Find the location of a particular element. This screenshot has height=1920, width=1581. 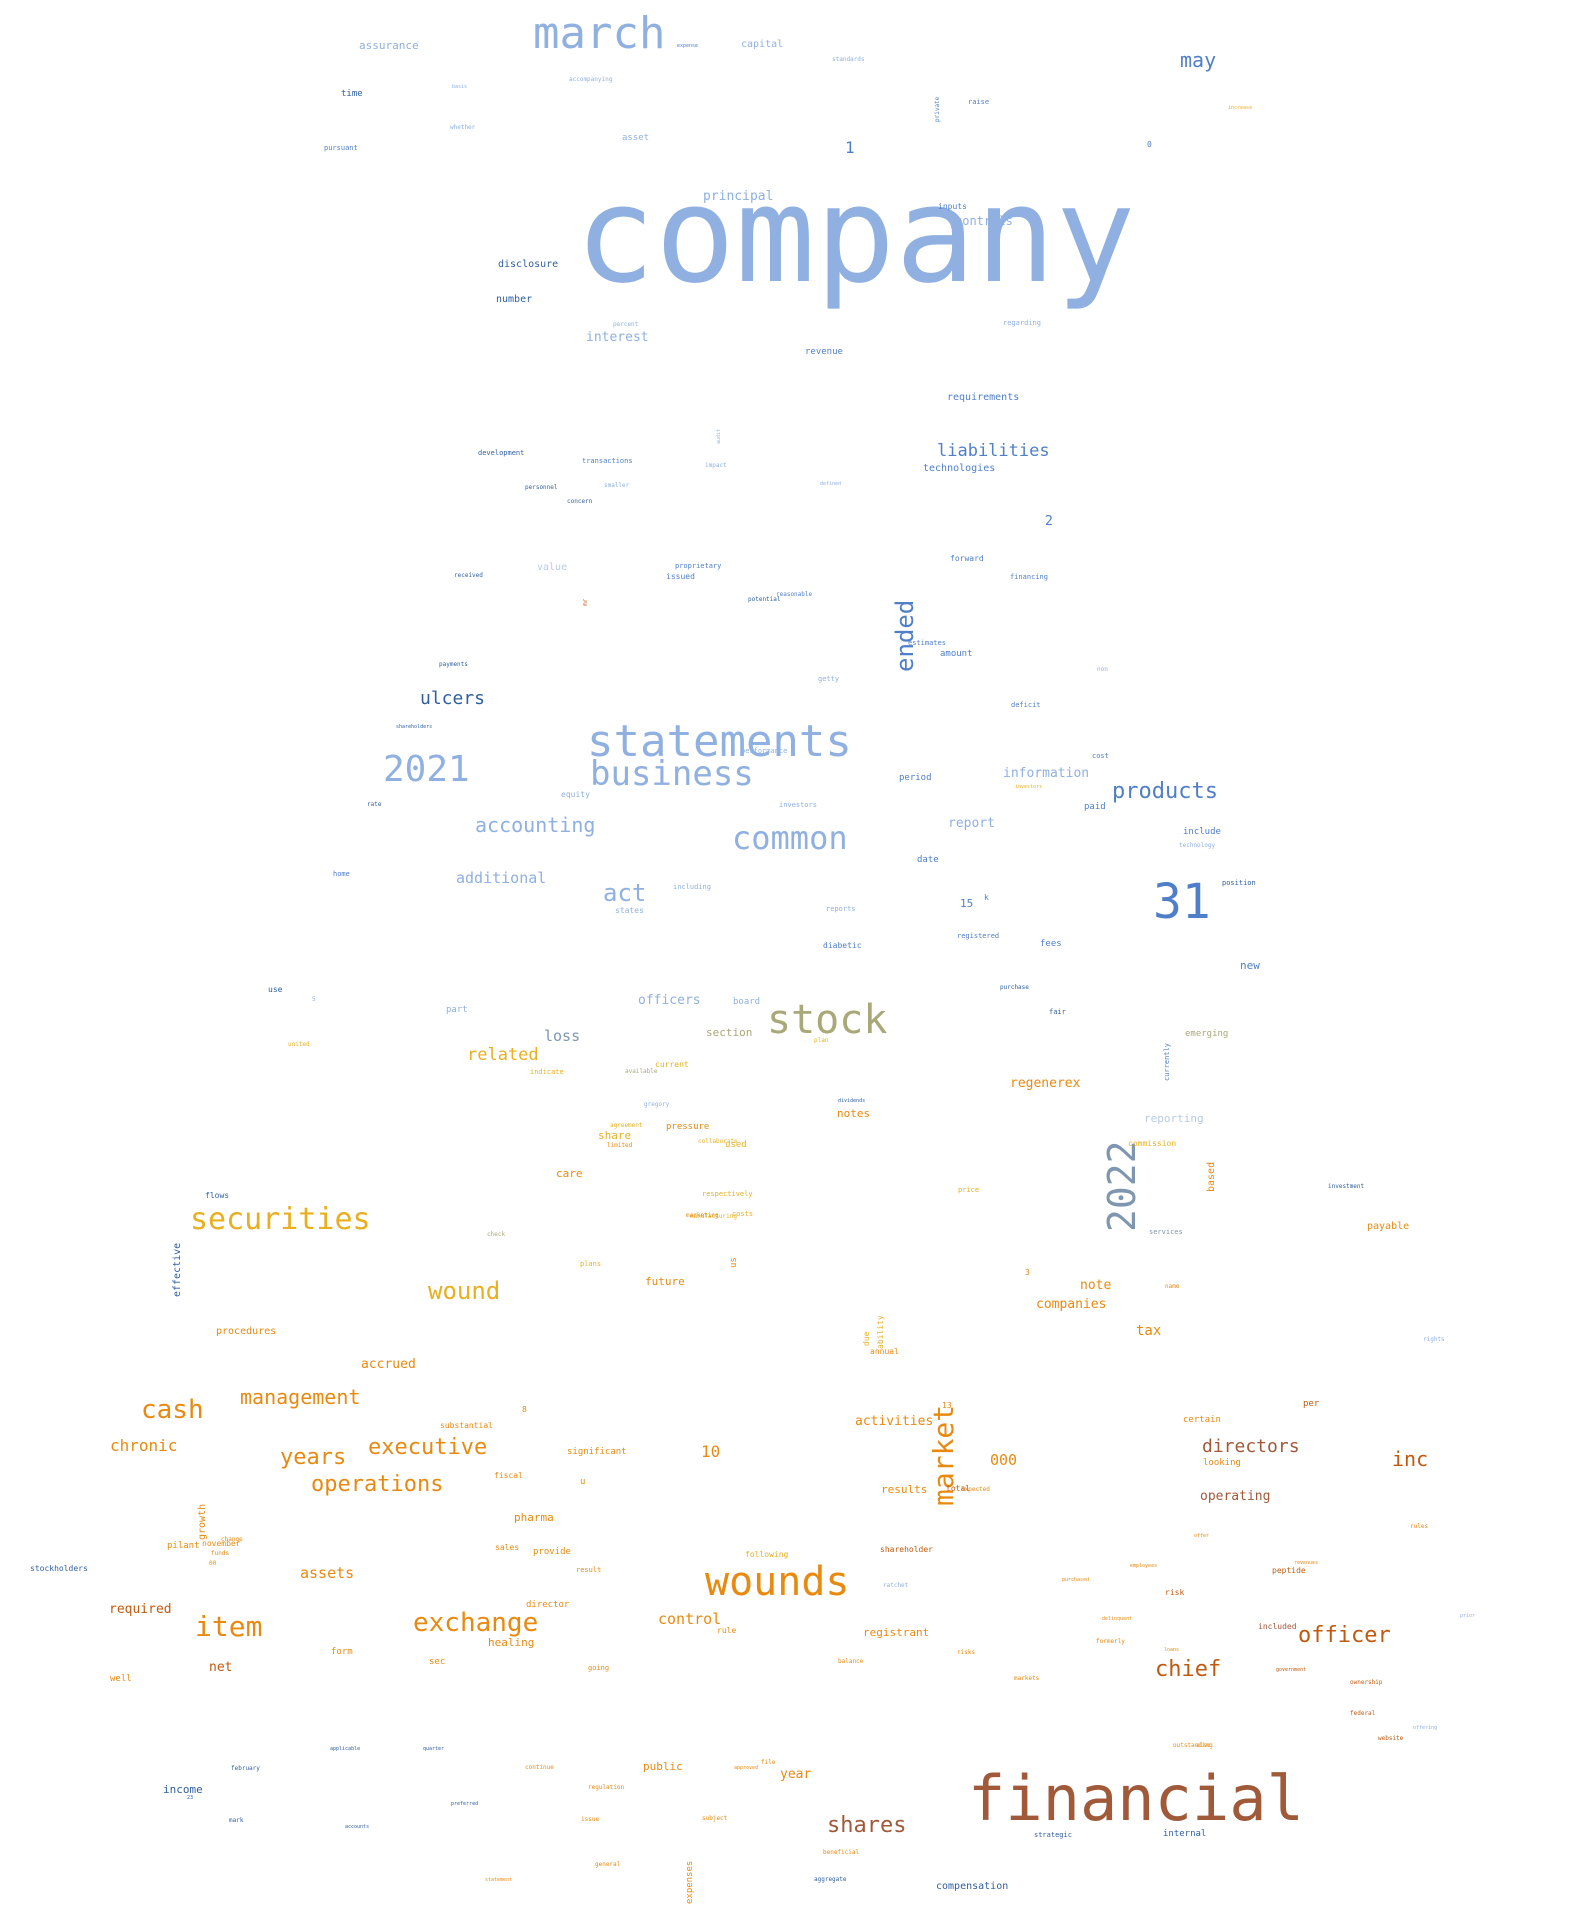

word-year: year is located at coordinates (796, 1774).